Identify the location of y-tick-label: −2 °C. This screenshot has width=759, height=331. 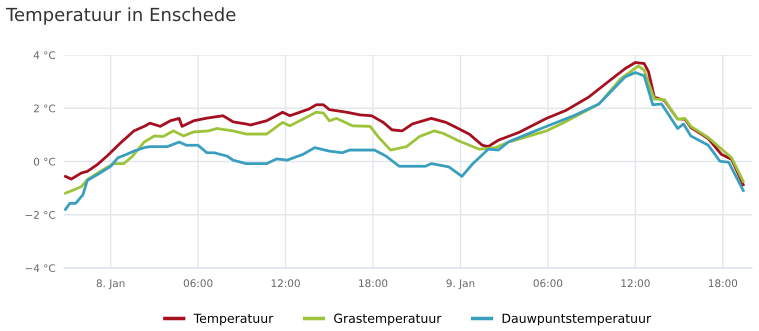
(41, 214).